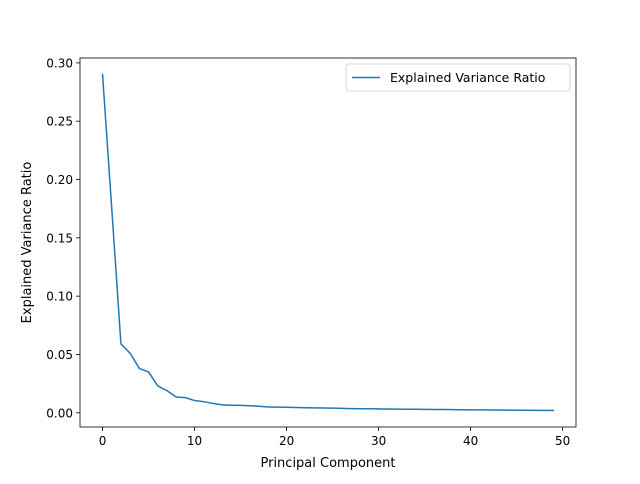 The image size is (640, 484). What do you see at coordinates (59, 297) in the screenshot?
I see `y-tick-label: 0.10` at bounding box center [59, 297].